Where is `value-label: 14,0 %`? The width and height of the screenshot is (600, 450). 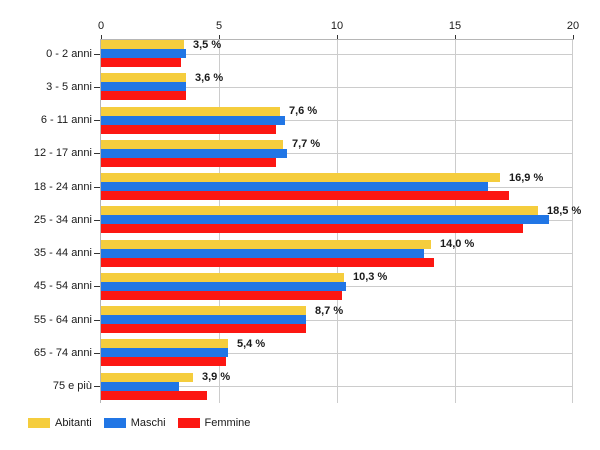 value-label: 14,0 % is located at coordinates (457, 244).